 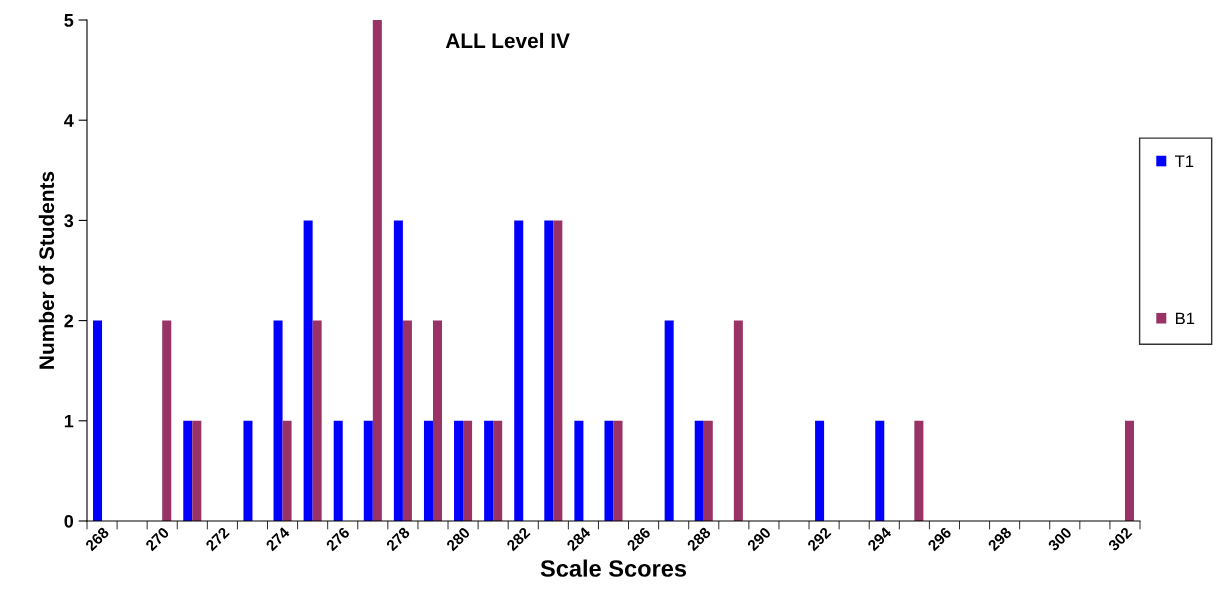 What do you see at coordinates (1060, 539) in the screenshot?
I see `x-tick-label: 300` at bounding box center [1060, 539].